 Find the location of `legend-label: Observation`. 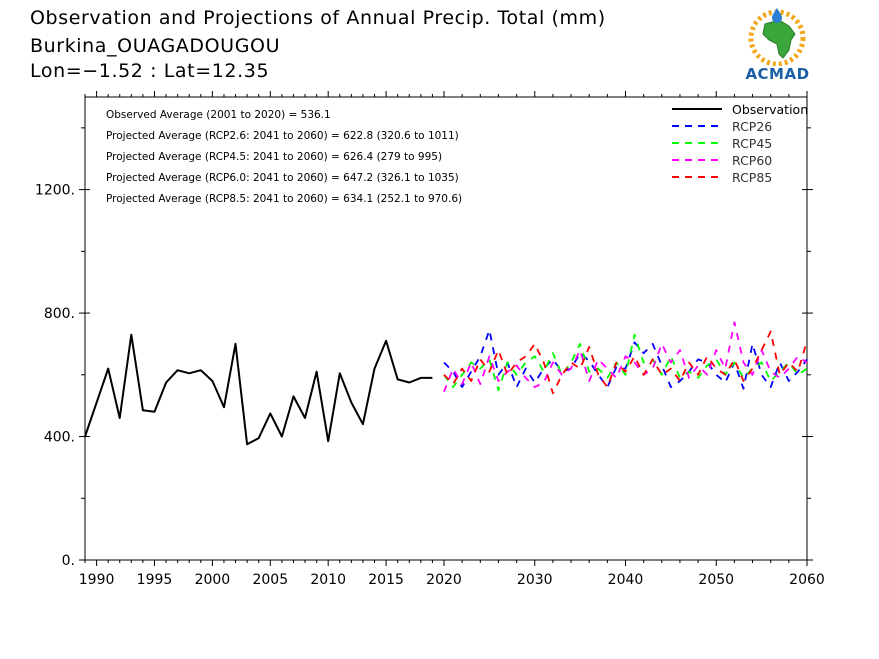

legend-label: Observation is located at coordinates (770, 109).